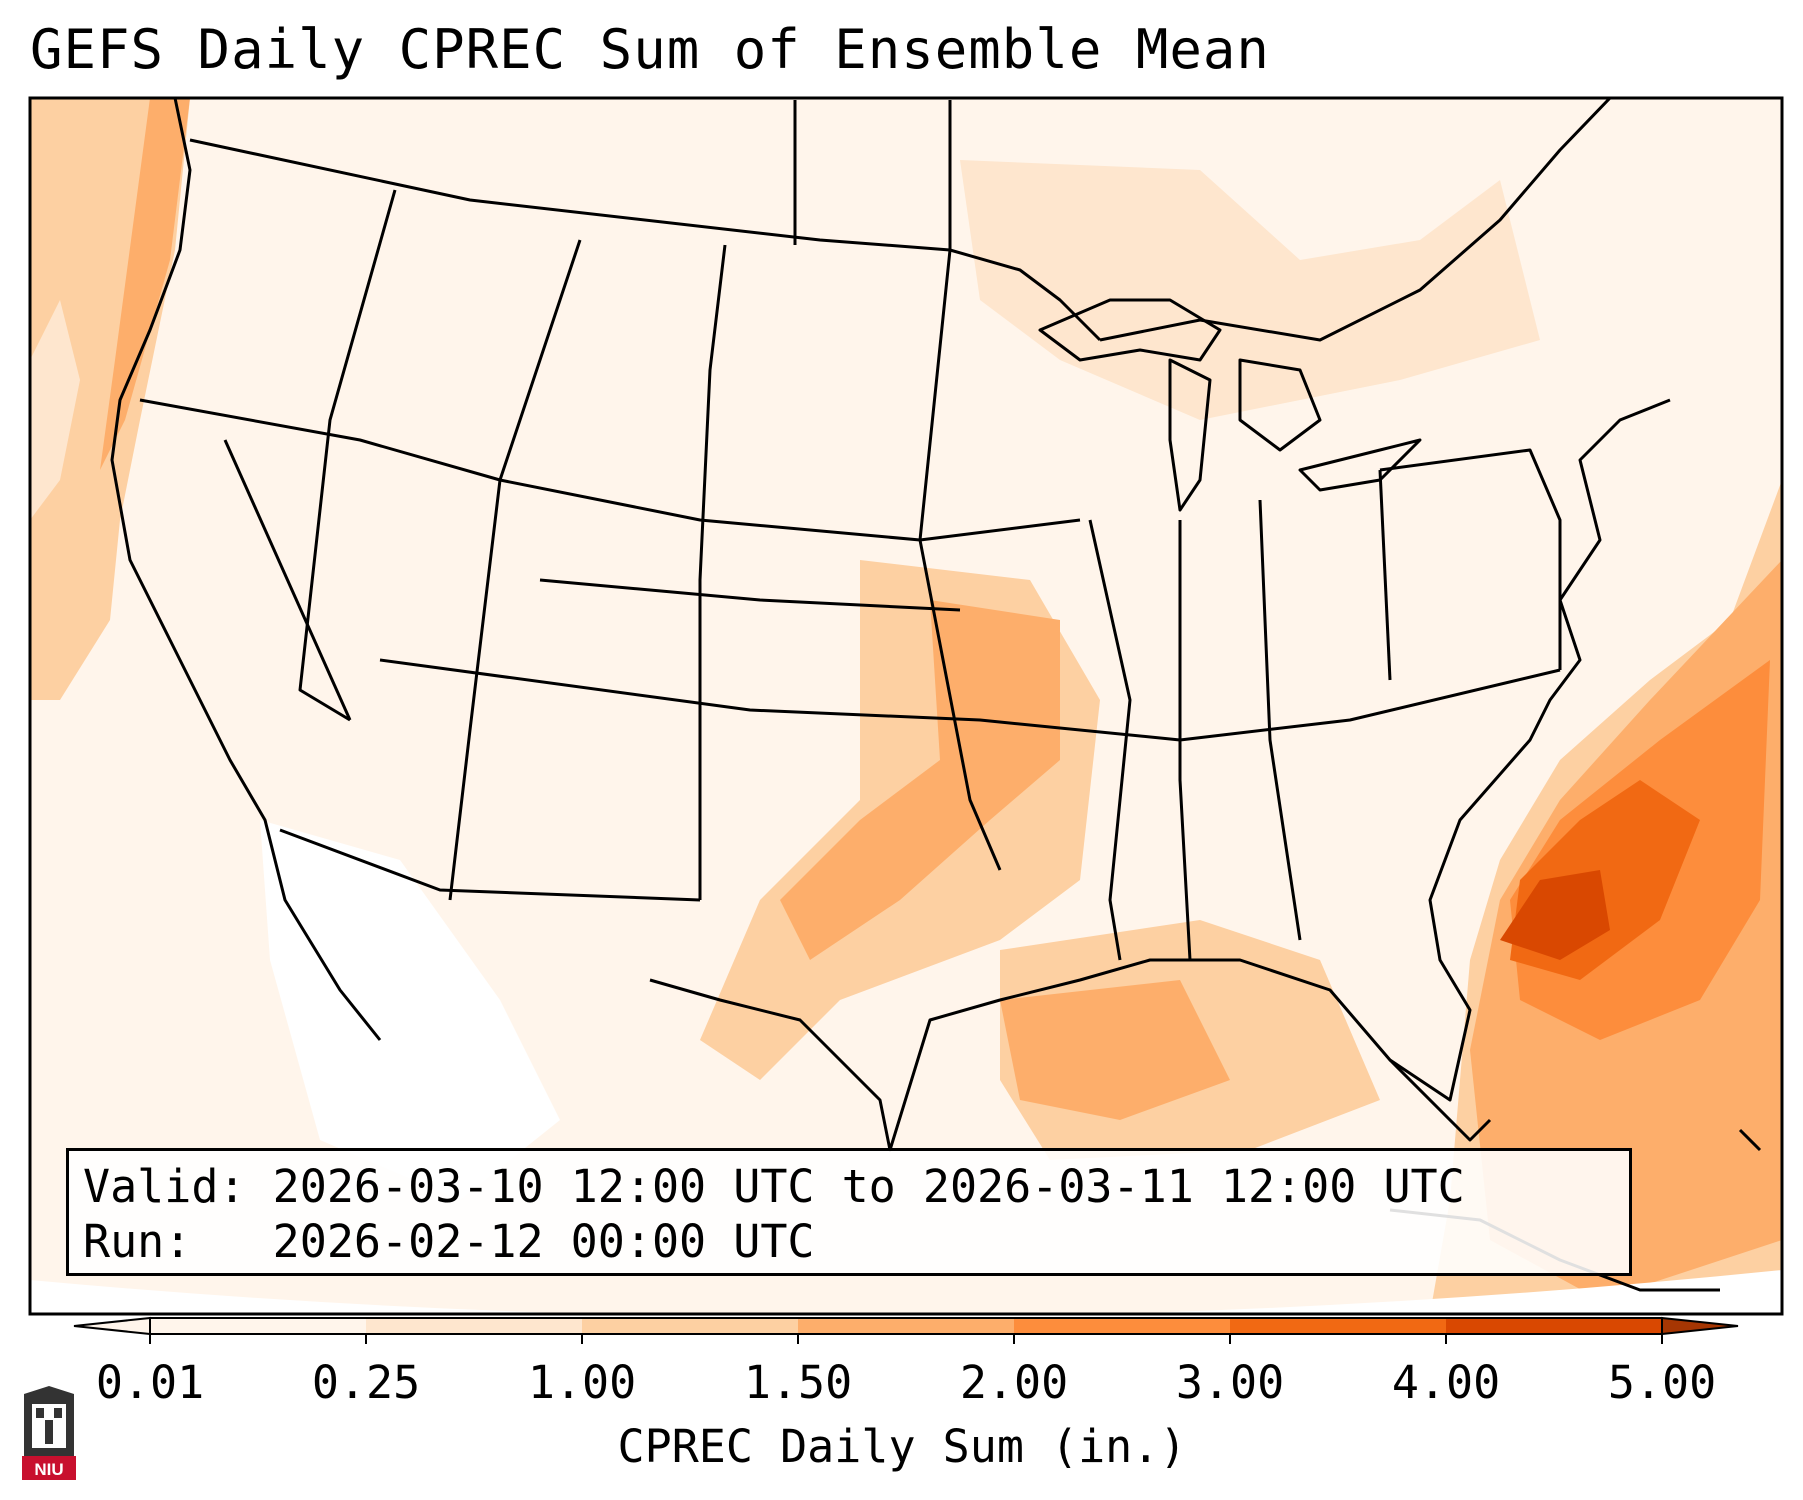 This screenshot has height=1500, width=1803. Describe the element at coordinates (650, 49) in the screenshot. I see `map-title: GEFS Daily CPREC Sum of Ensemble Mean` at that location.